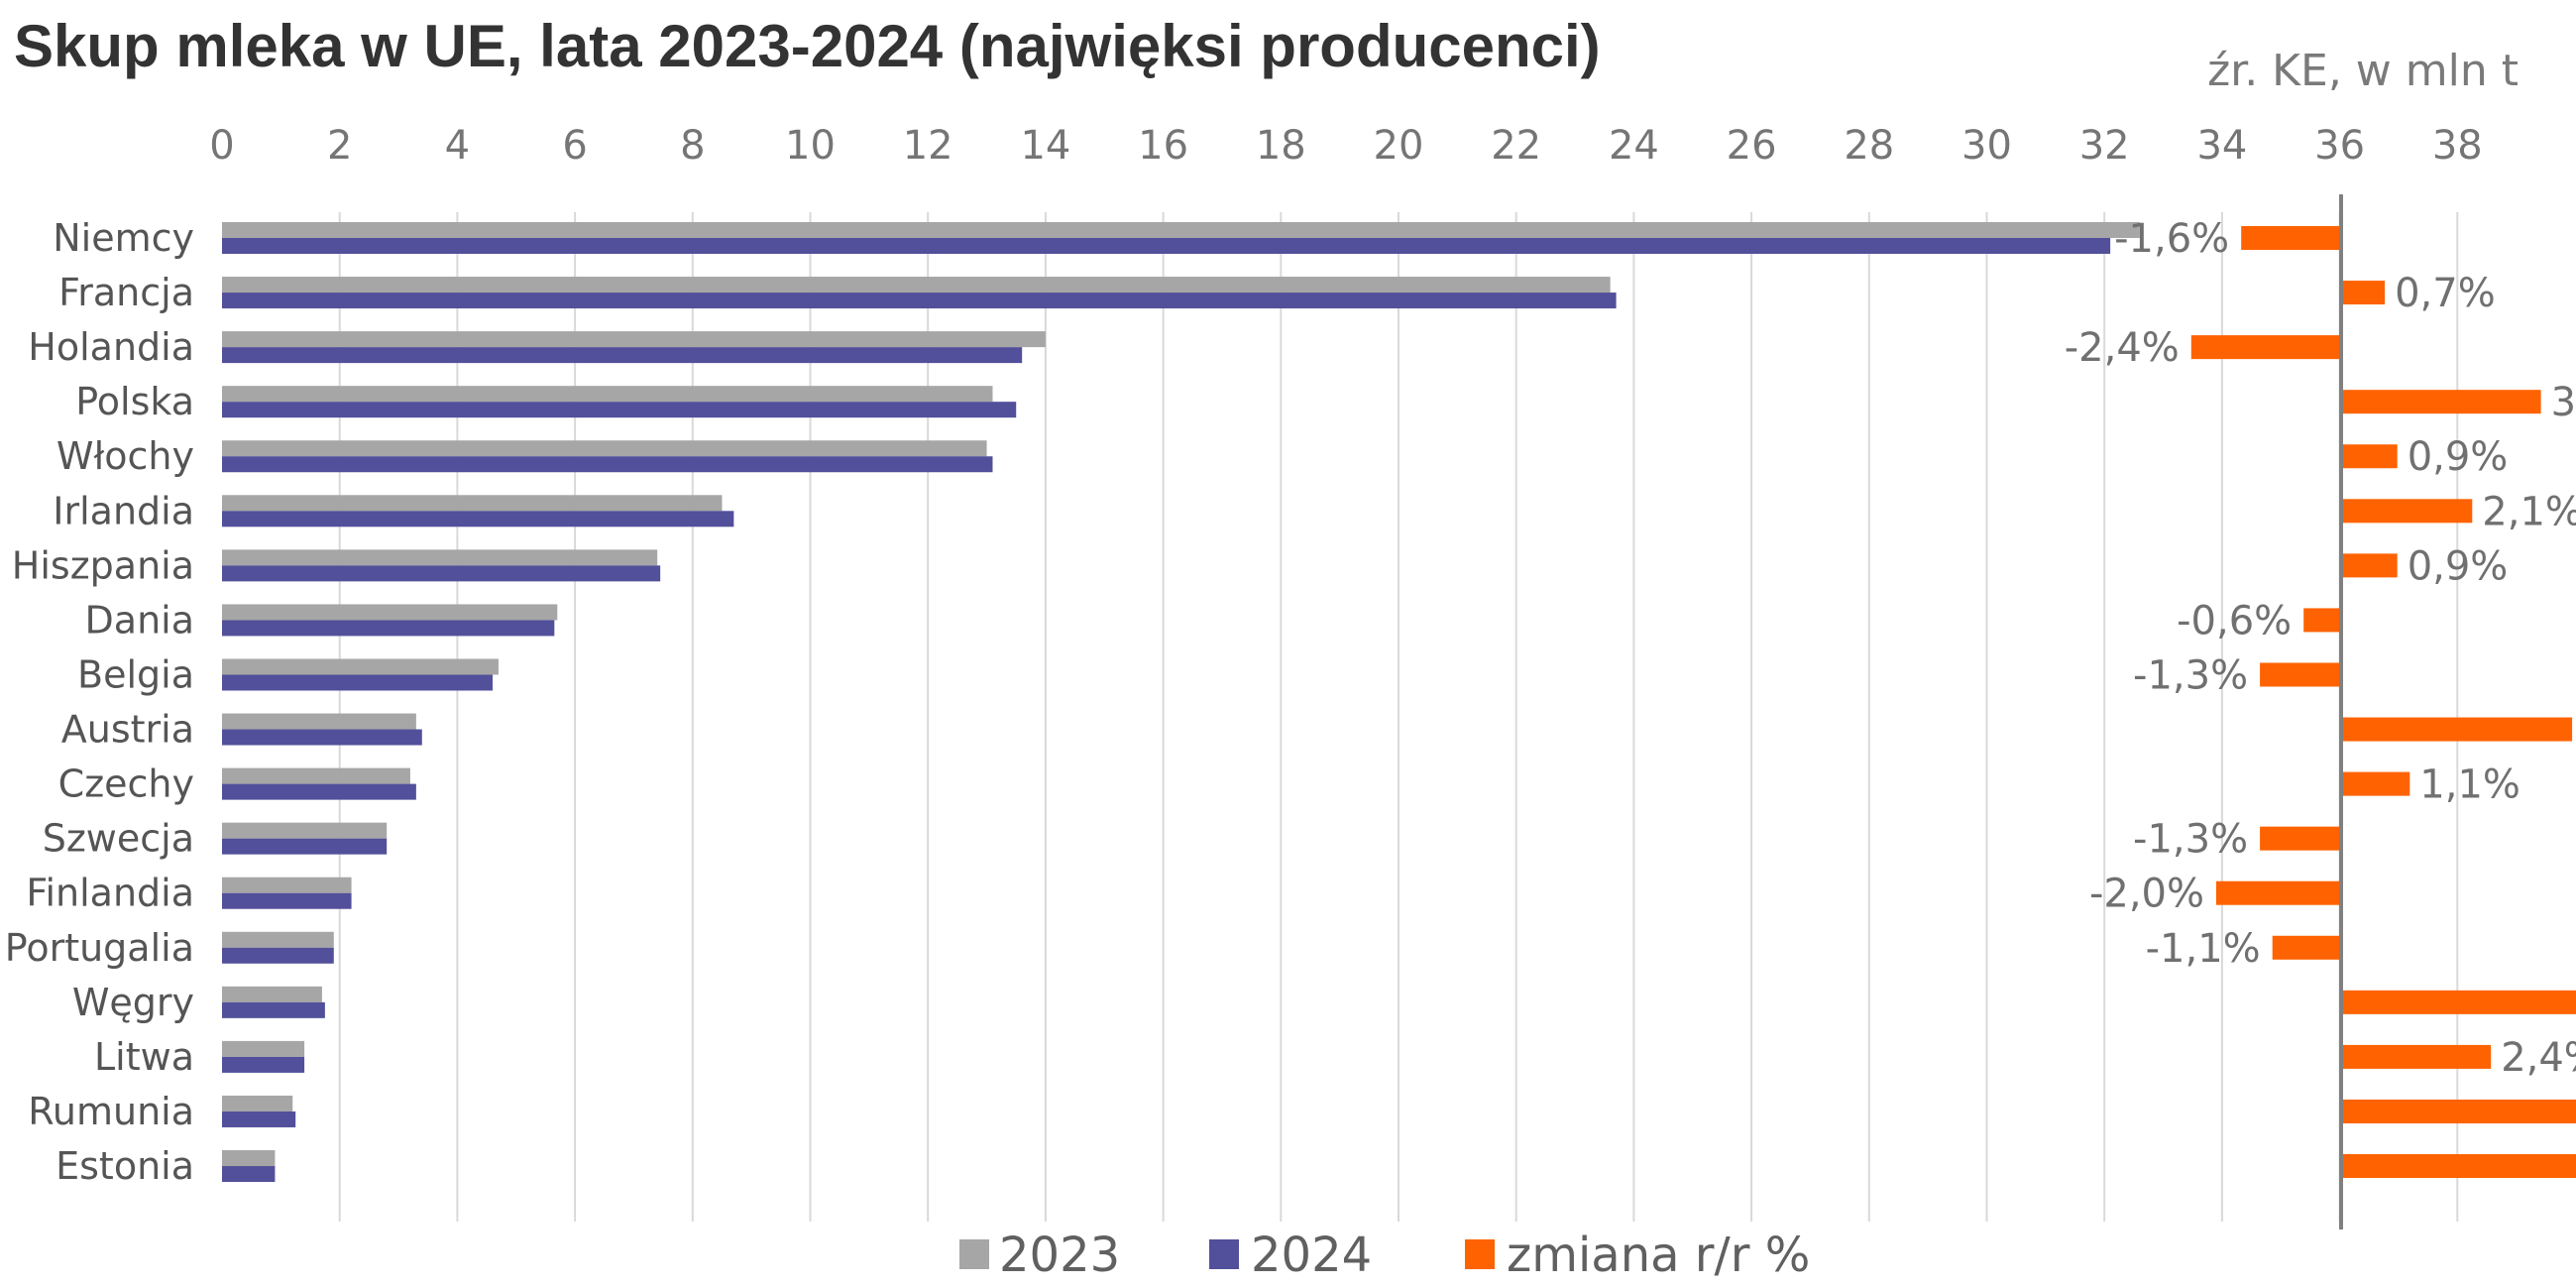 The height and width of the screenshot is (1288, 2576). What do you see at coordinates (126, 292) in the screenshot?
I see `category-label: Francja` at bounding box center [126, 292].